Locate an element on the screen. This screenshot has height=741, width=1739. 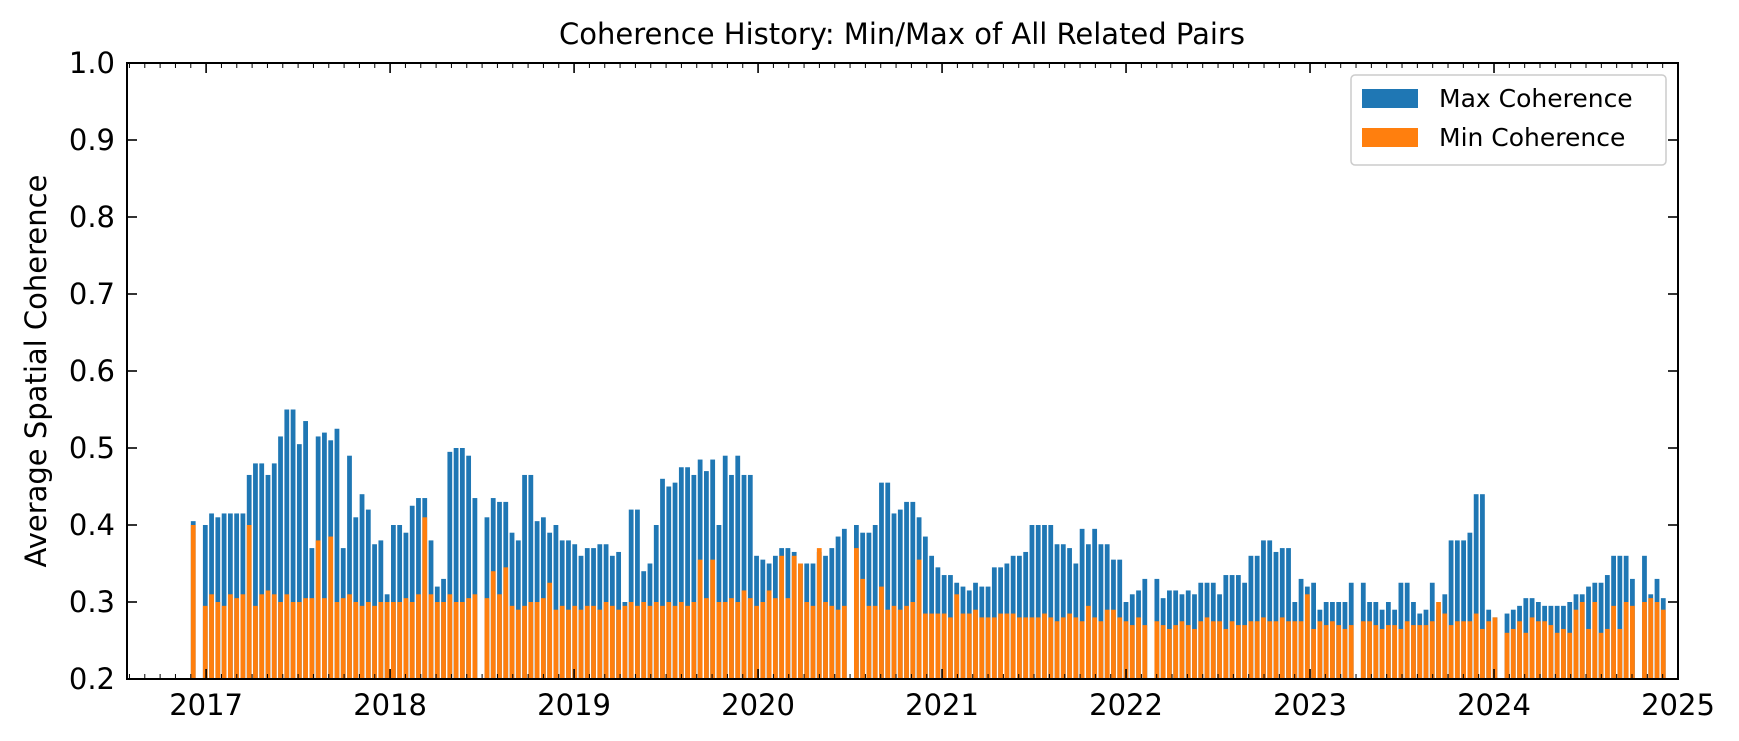
legend-max-label: Max Coherence is located at coordinates (1536, 98).